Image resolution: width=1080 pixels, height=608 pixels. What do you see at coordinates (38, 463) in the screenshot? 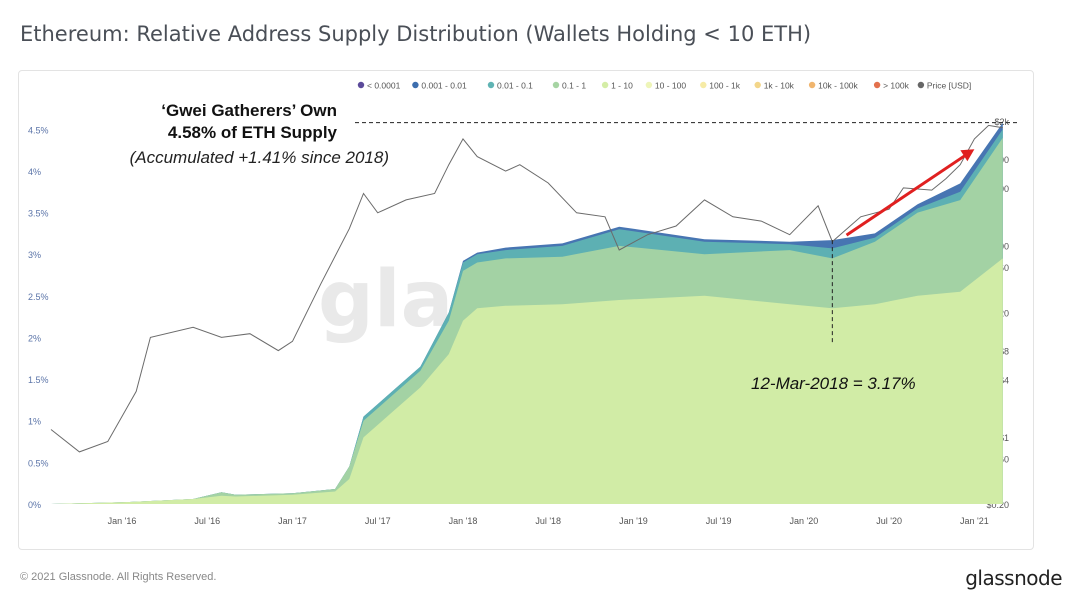
I see `y-tick-label: 0.5%` at bounding box center [38, 463].